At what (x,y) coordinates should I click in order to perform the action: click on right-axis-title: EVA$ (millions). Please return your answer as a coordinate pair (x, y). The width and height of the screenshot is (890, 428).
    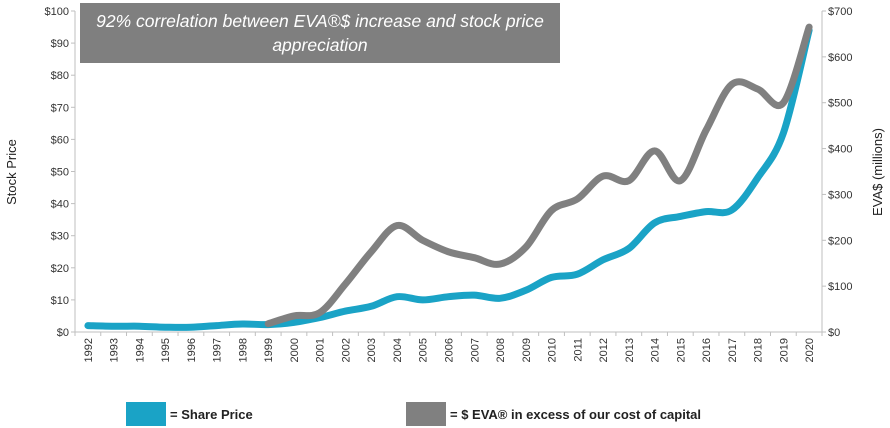
    Looking at the image, I should click on (877, 172).